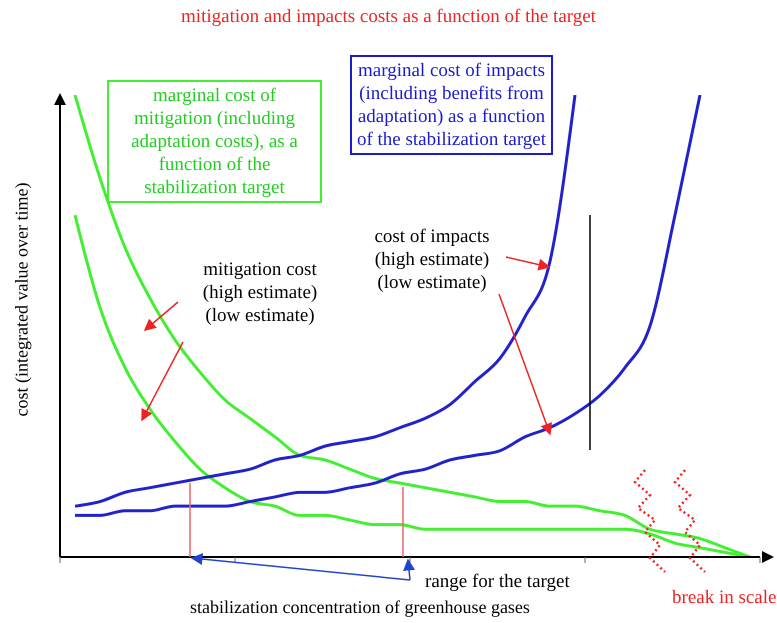 This screenshot has height=623, width=777. Describe the element at coordinates (22, 300) in the screenshot. I see `y-axis-title: cost (integrated value over time)` at that location.